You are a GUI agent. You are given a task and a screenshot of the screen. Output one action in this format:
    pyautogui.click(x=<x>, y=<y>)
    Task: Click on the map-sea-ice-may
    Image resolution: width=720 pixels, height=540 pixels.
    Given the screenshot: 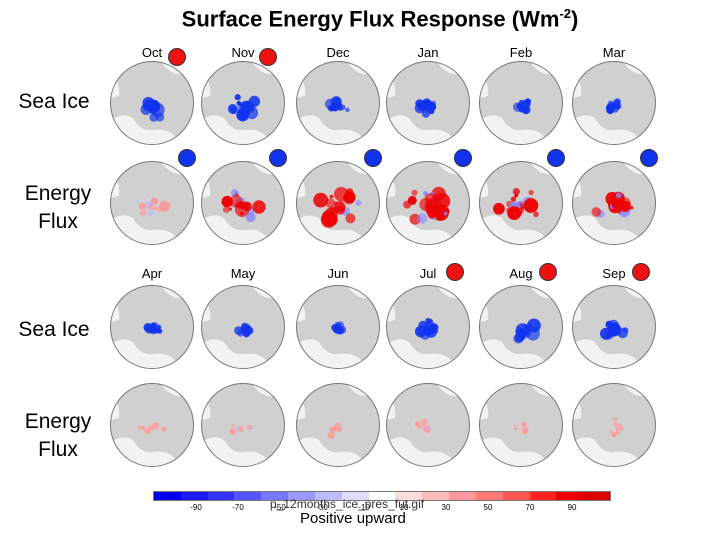 What is the action you would take?
    pyautogui.click(x=243, y=327)
    